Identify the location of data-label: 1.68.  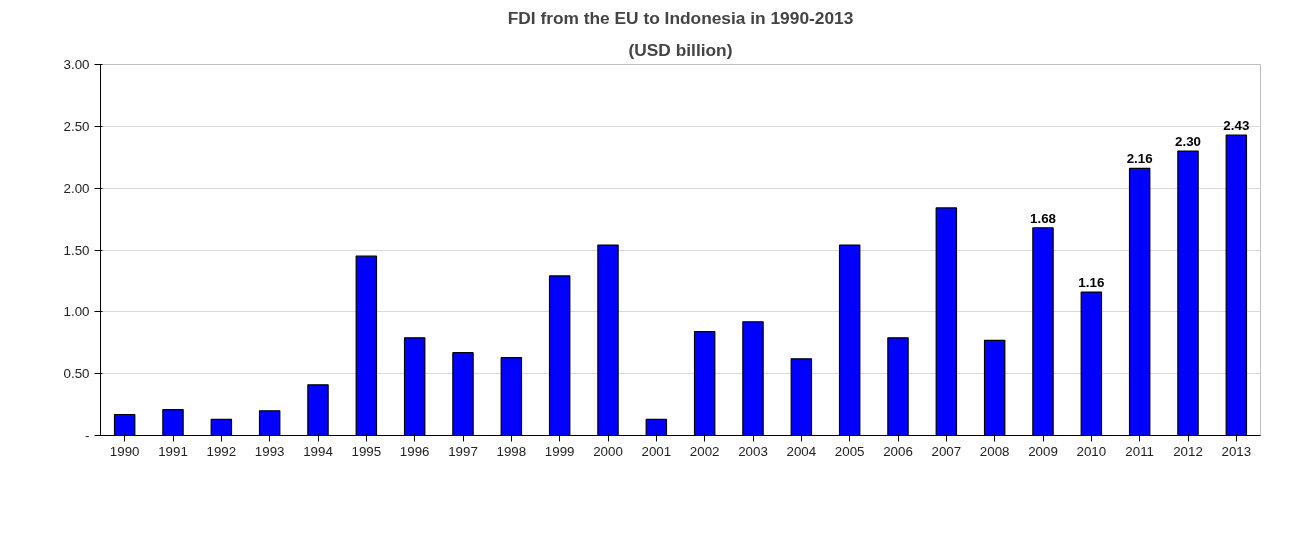
(1043, 218).